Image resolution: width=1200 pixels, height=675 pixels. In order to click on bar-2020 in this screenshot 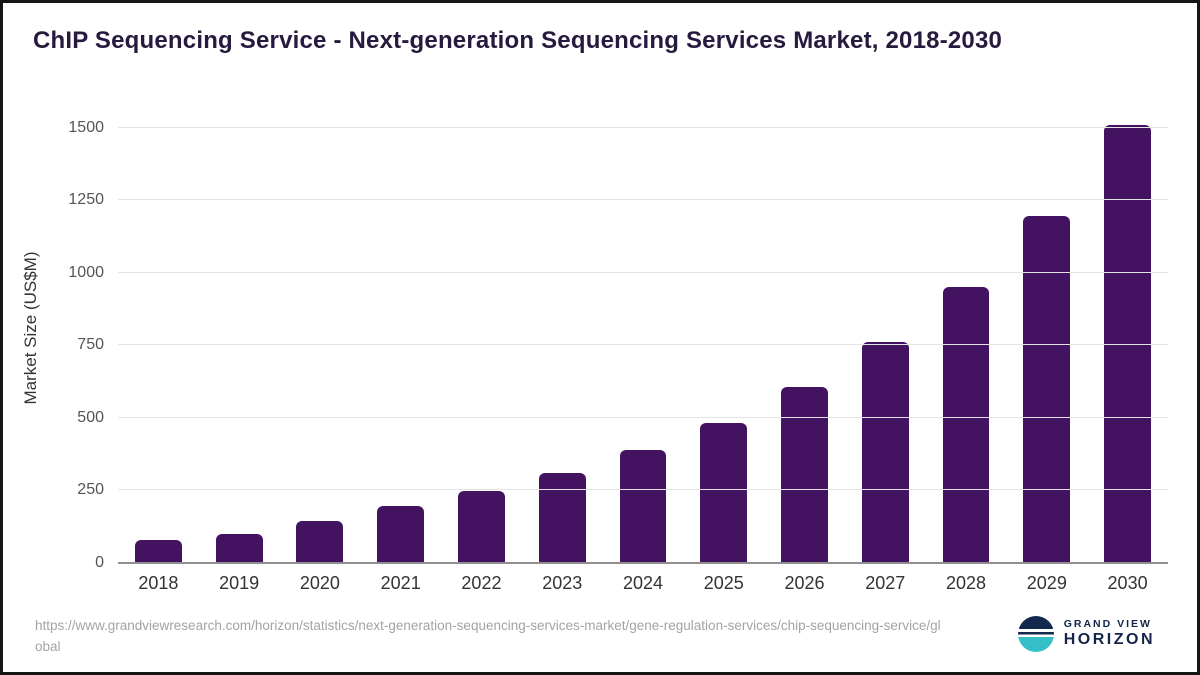, I will do `click(320, 541)`.